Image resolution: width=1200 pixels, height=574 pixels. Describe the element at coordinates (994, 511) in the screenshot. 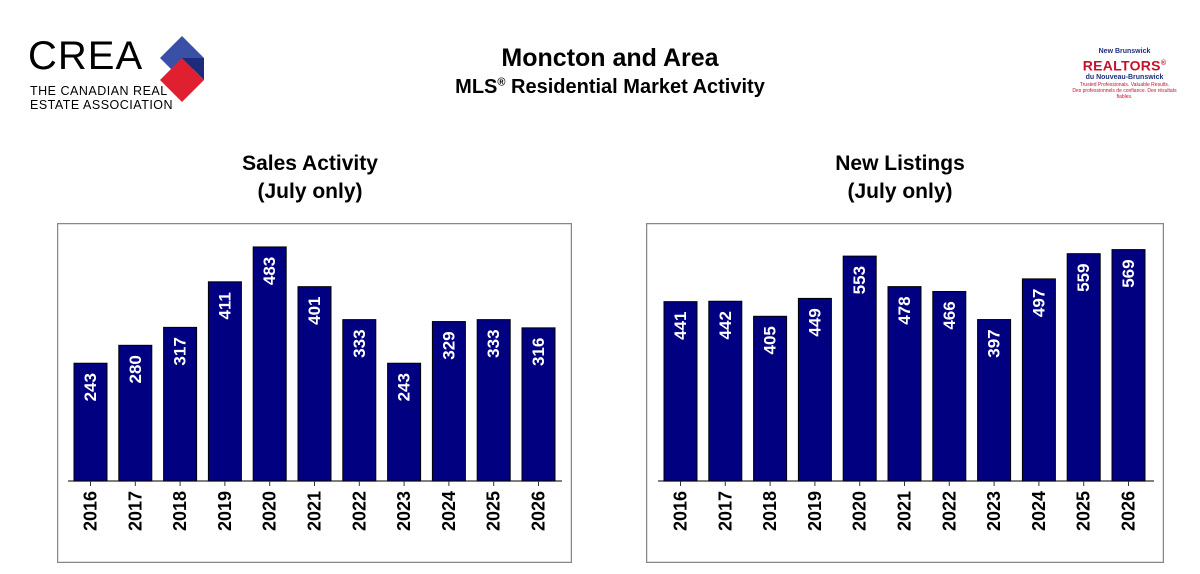

I see `listings-category-label-2023: 2023` at that location.